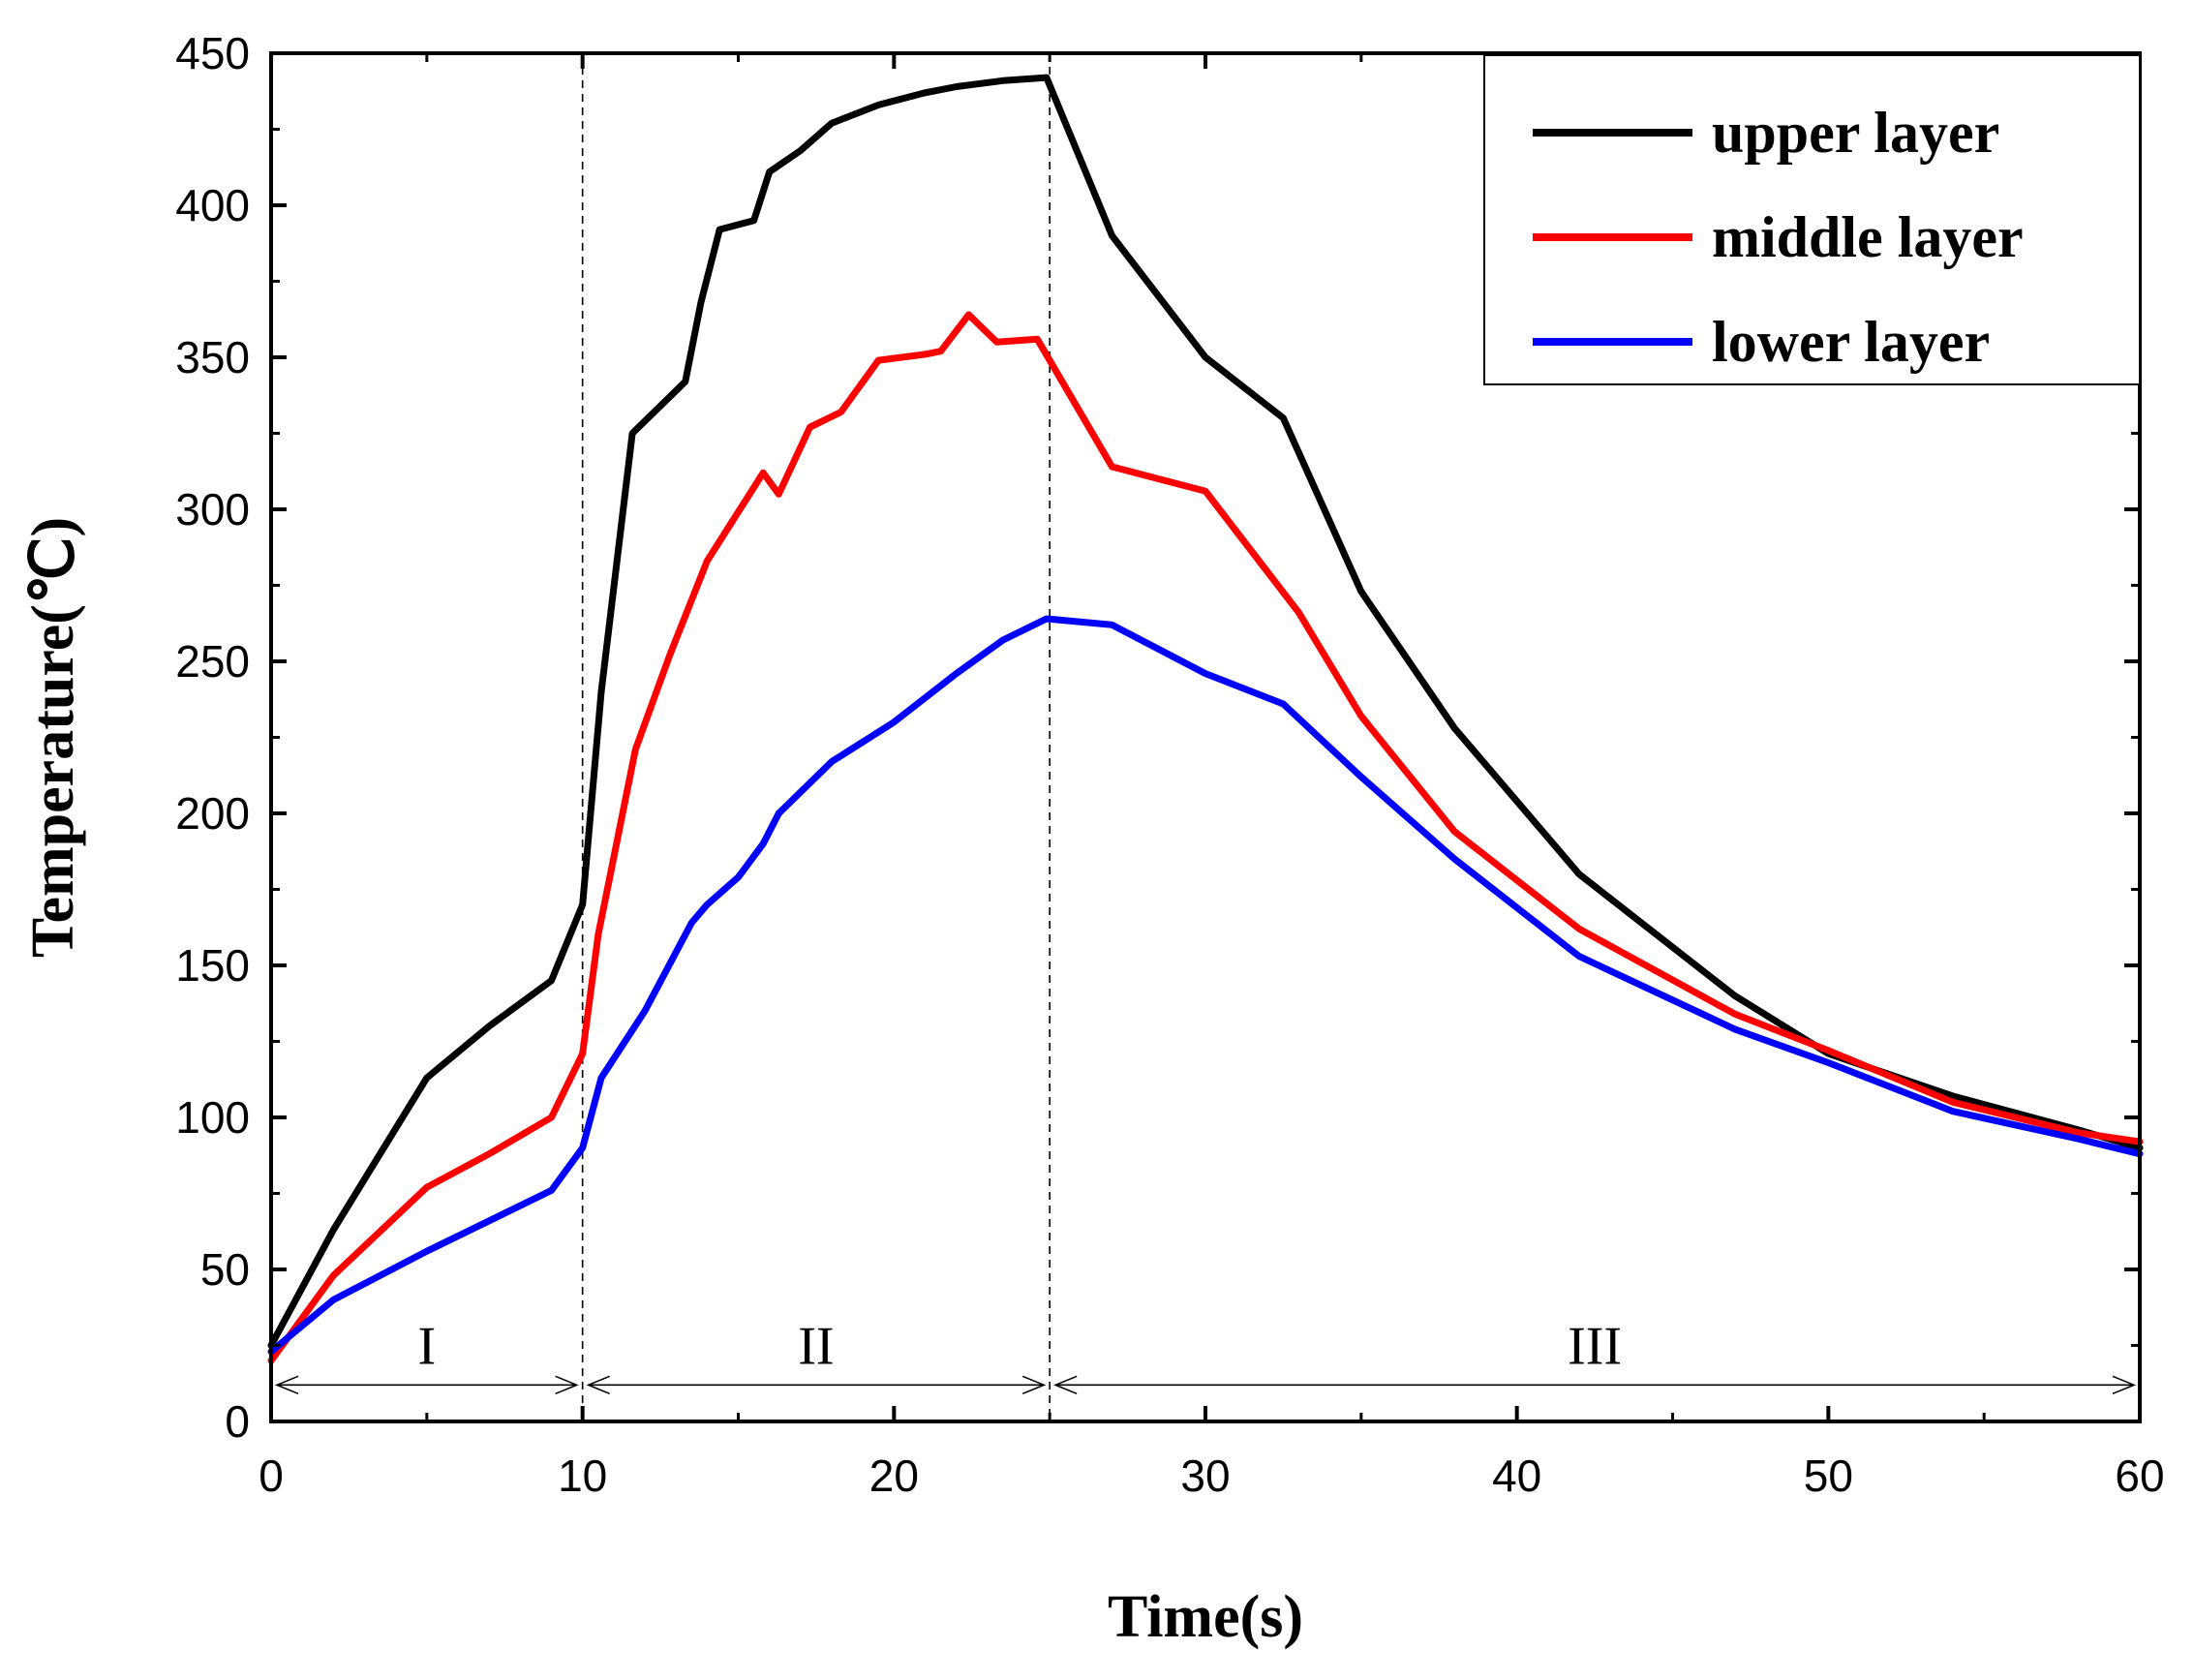 The width and height of the screenshot is (2194, 1680). Describe the element at coordinates (225, 1269) in the screenshot. I see `y-tick-label: 50` at that location.